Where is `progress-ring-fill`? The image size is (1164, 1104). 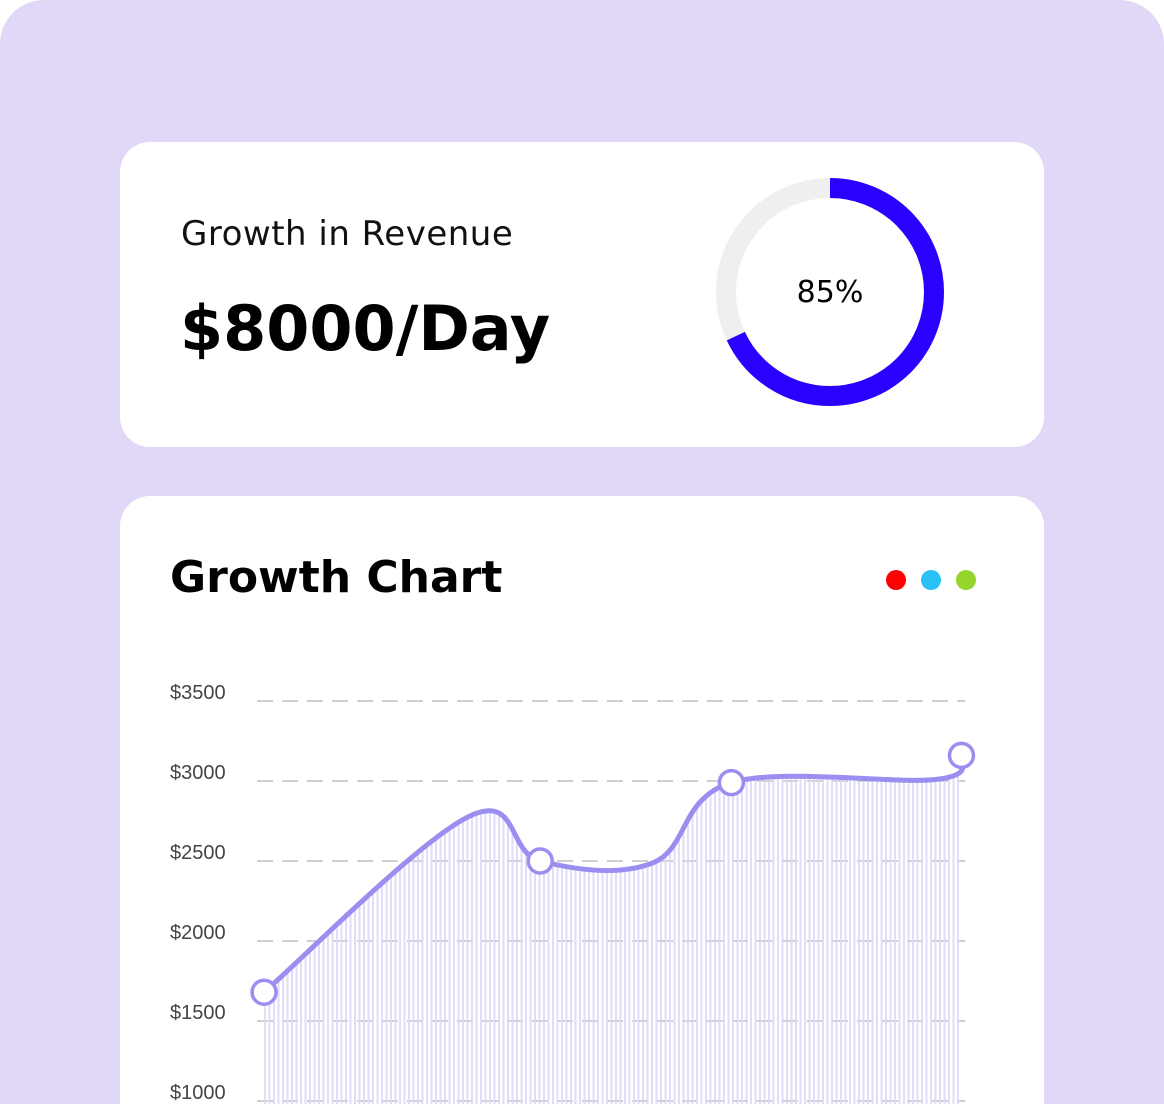
progress-ring-fill is located at coordinates (830, 292).